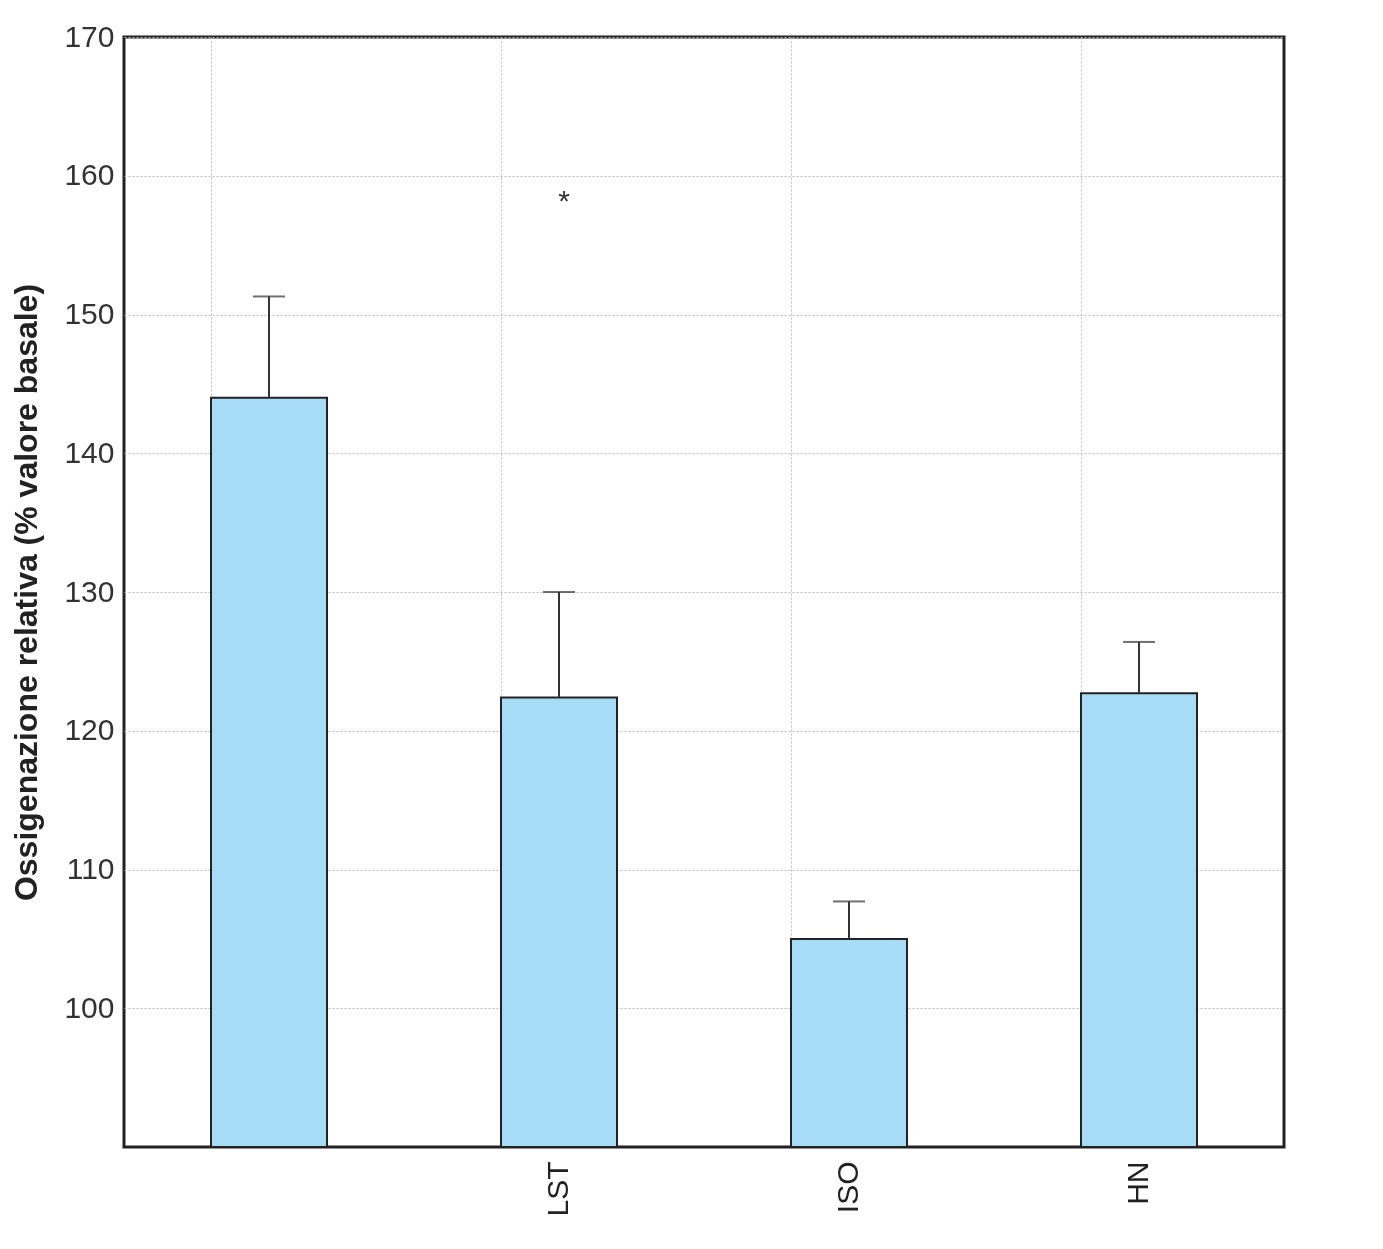  I want to click on x-tick-label: HN, so click(1137, 1183).